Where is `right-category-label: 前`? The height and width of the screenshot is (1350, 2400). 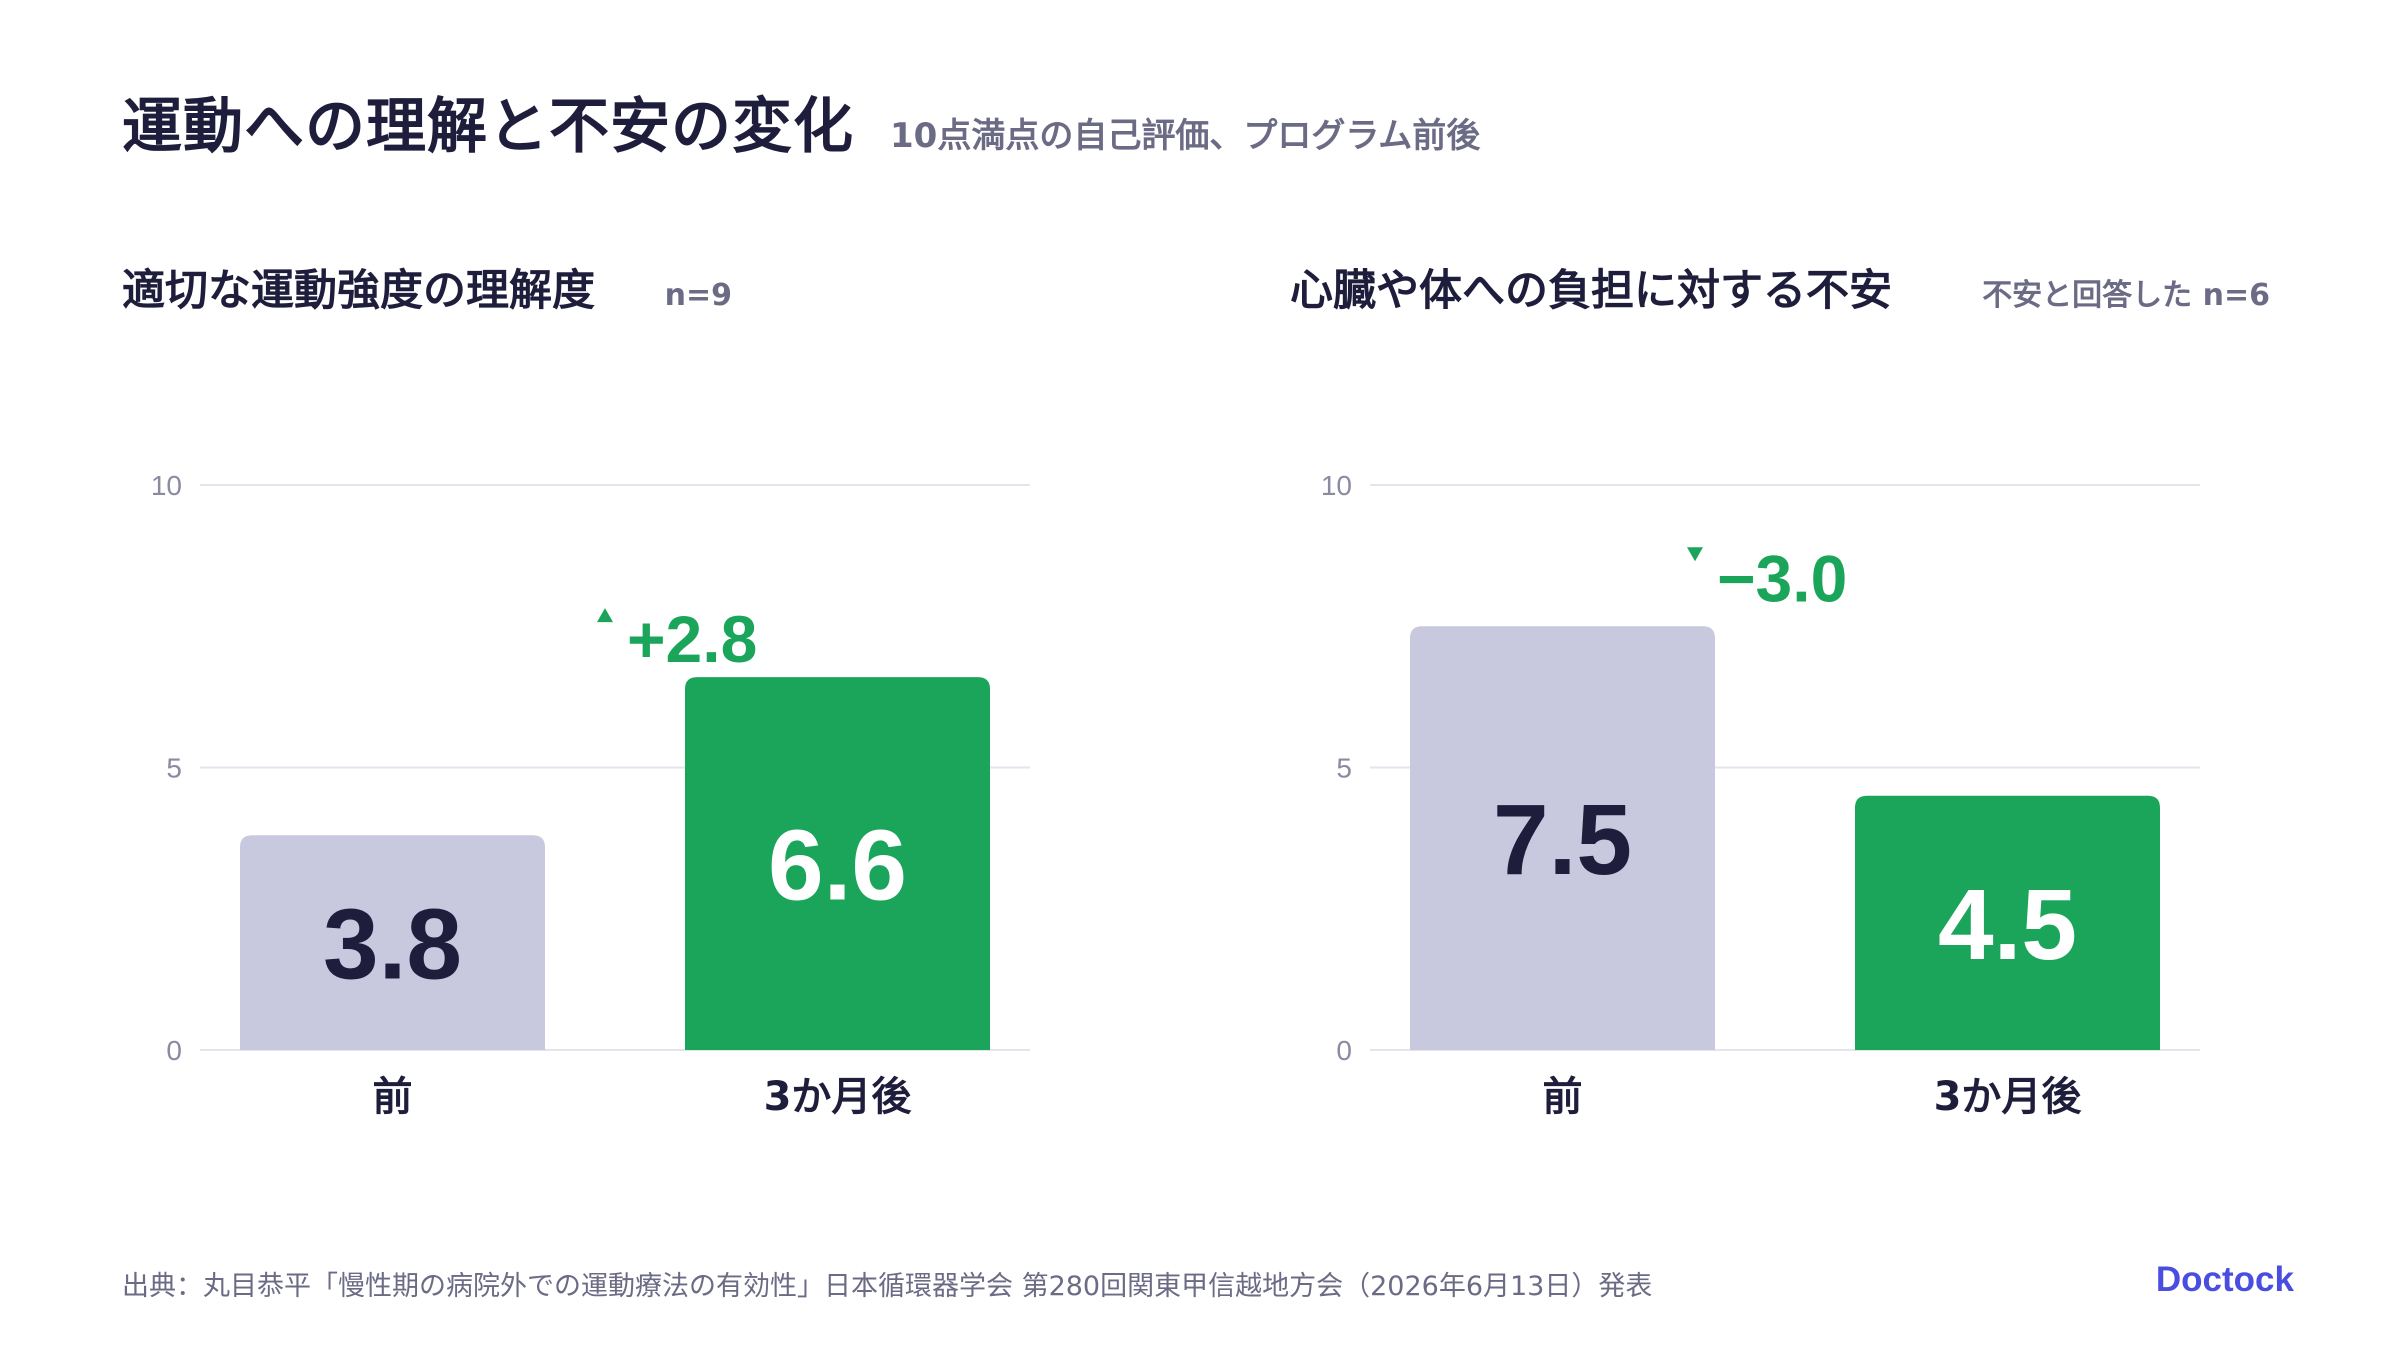
right-category-label: 前 is located at coordinates (1563, 1097).